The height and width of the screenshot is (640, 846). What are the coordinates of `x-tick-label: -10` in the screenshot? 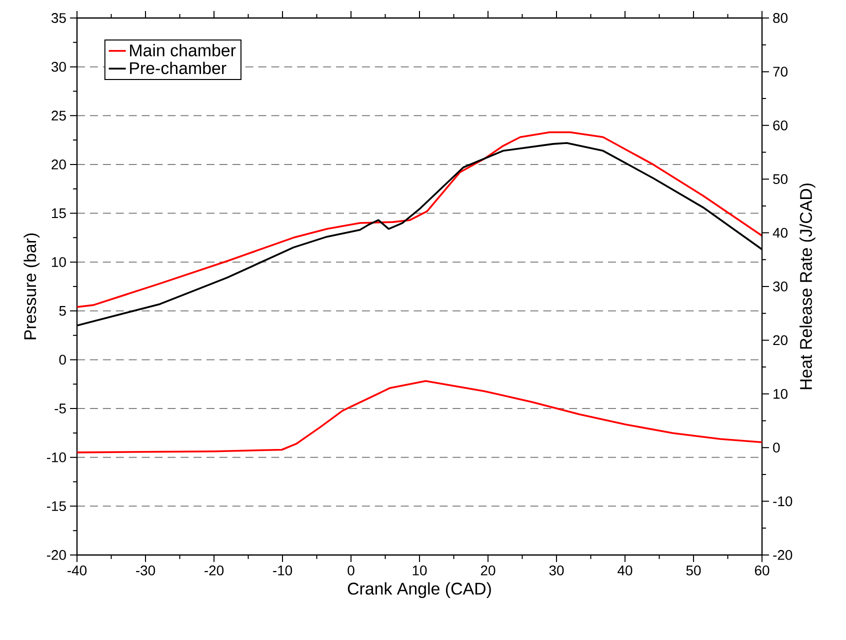 It's located at (282, 571).